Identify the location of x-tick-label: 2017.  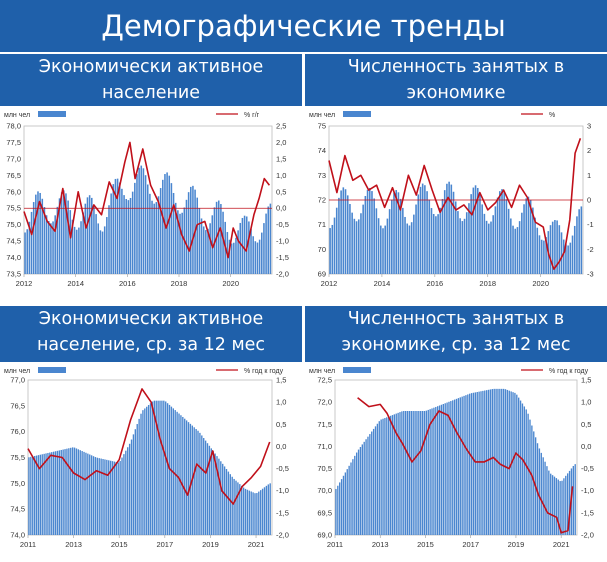
(470, 544).